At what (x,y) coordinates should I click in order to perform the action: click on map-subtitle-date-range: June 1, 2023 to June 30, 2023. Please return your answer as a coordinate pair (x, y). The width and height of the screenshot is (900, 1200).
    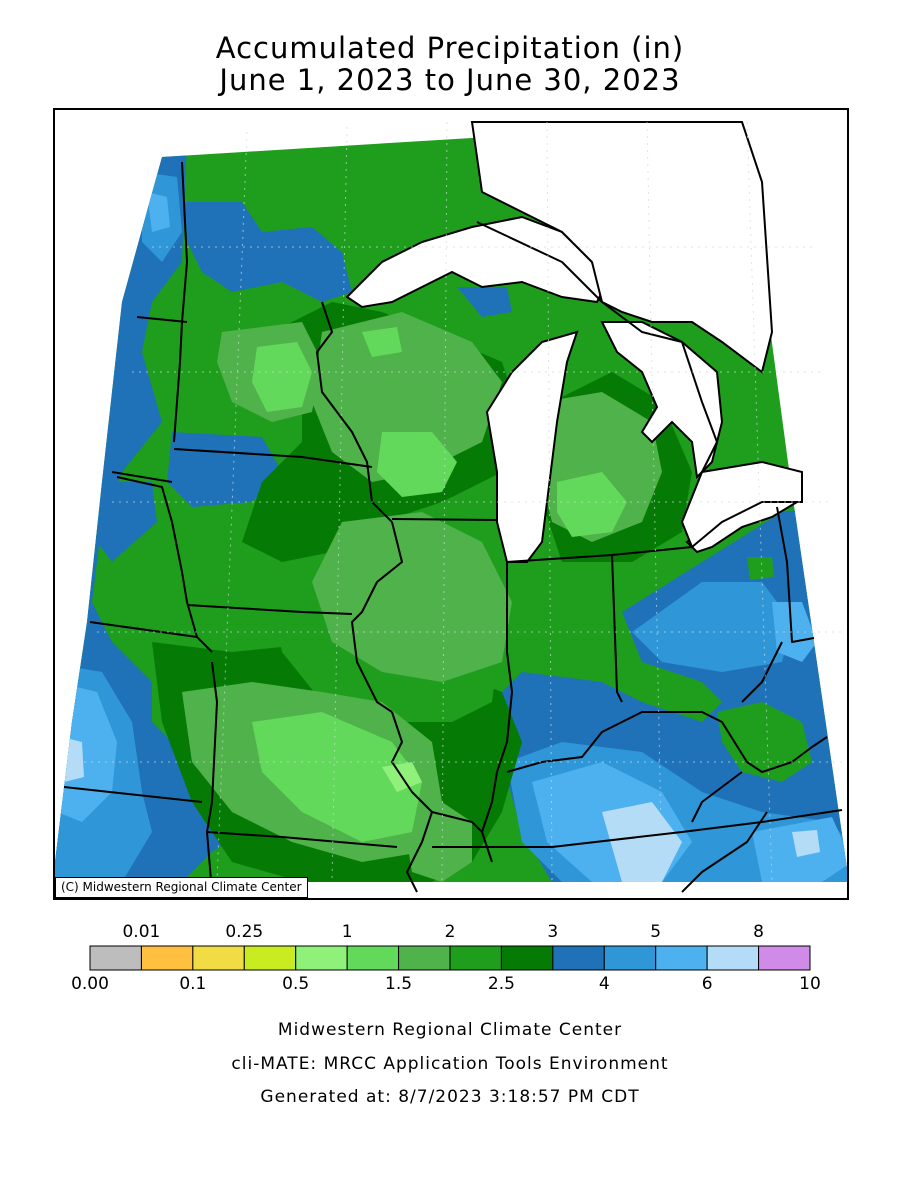
    Looking at the image, I should click on (450, 80).